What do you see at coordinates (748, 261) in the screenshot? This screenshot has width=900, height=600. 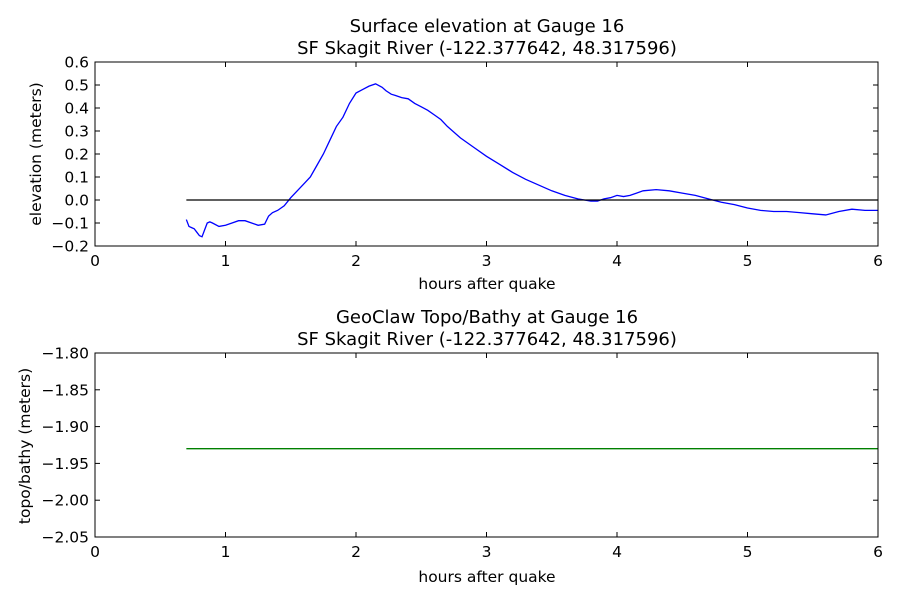 I see `elevation-xtick-label: 5` at bounding box center [748, 261].